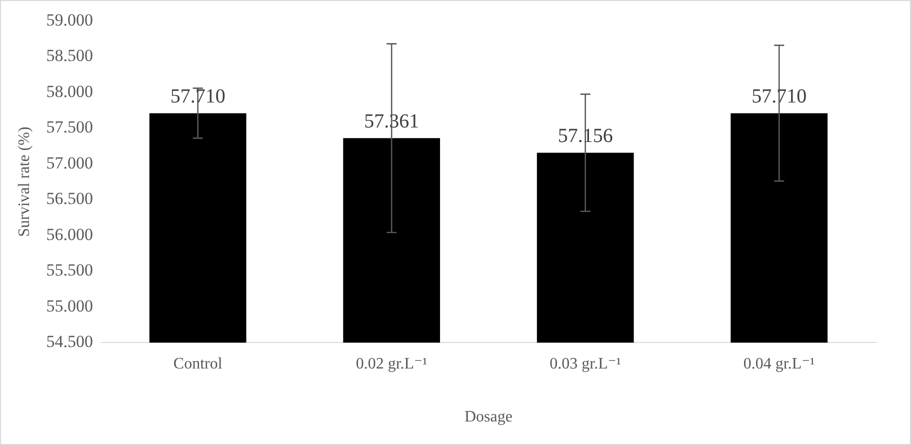 The image size is (911, 445). What do you see at coordinates (69, 127) in the screenshot?
I see `y-tick-label: 57.500` at bounding box center [69, 127].